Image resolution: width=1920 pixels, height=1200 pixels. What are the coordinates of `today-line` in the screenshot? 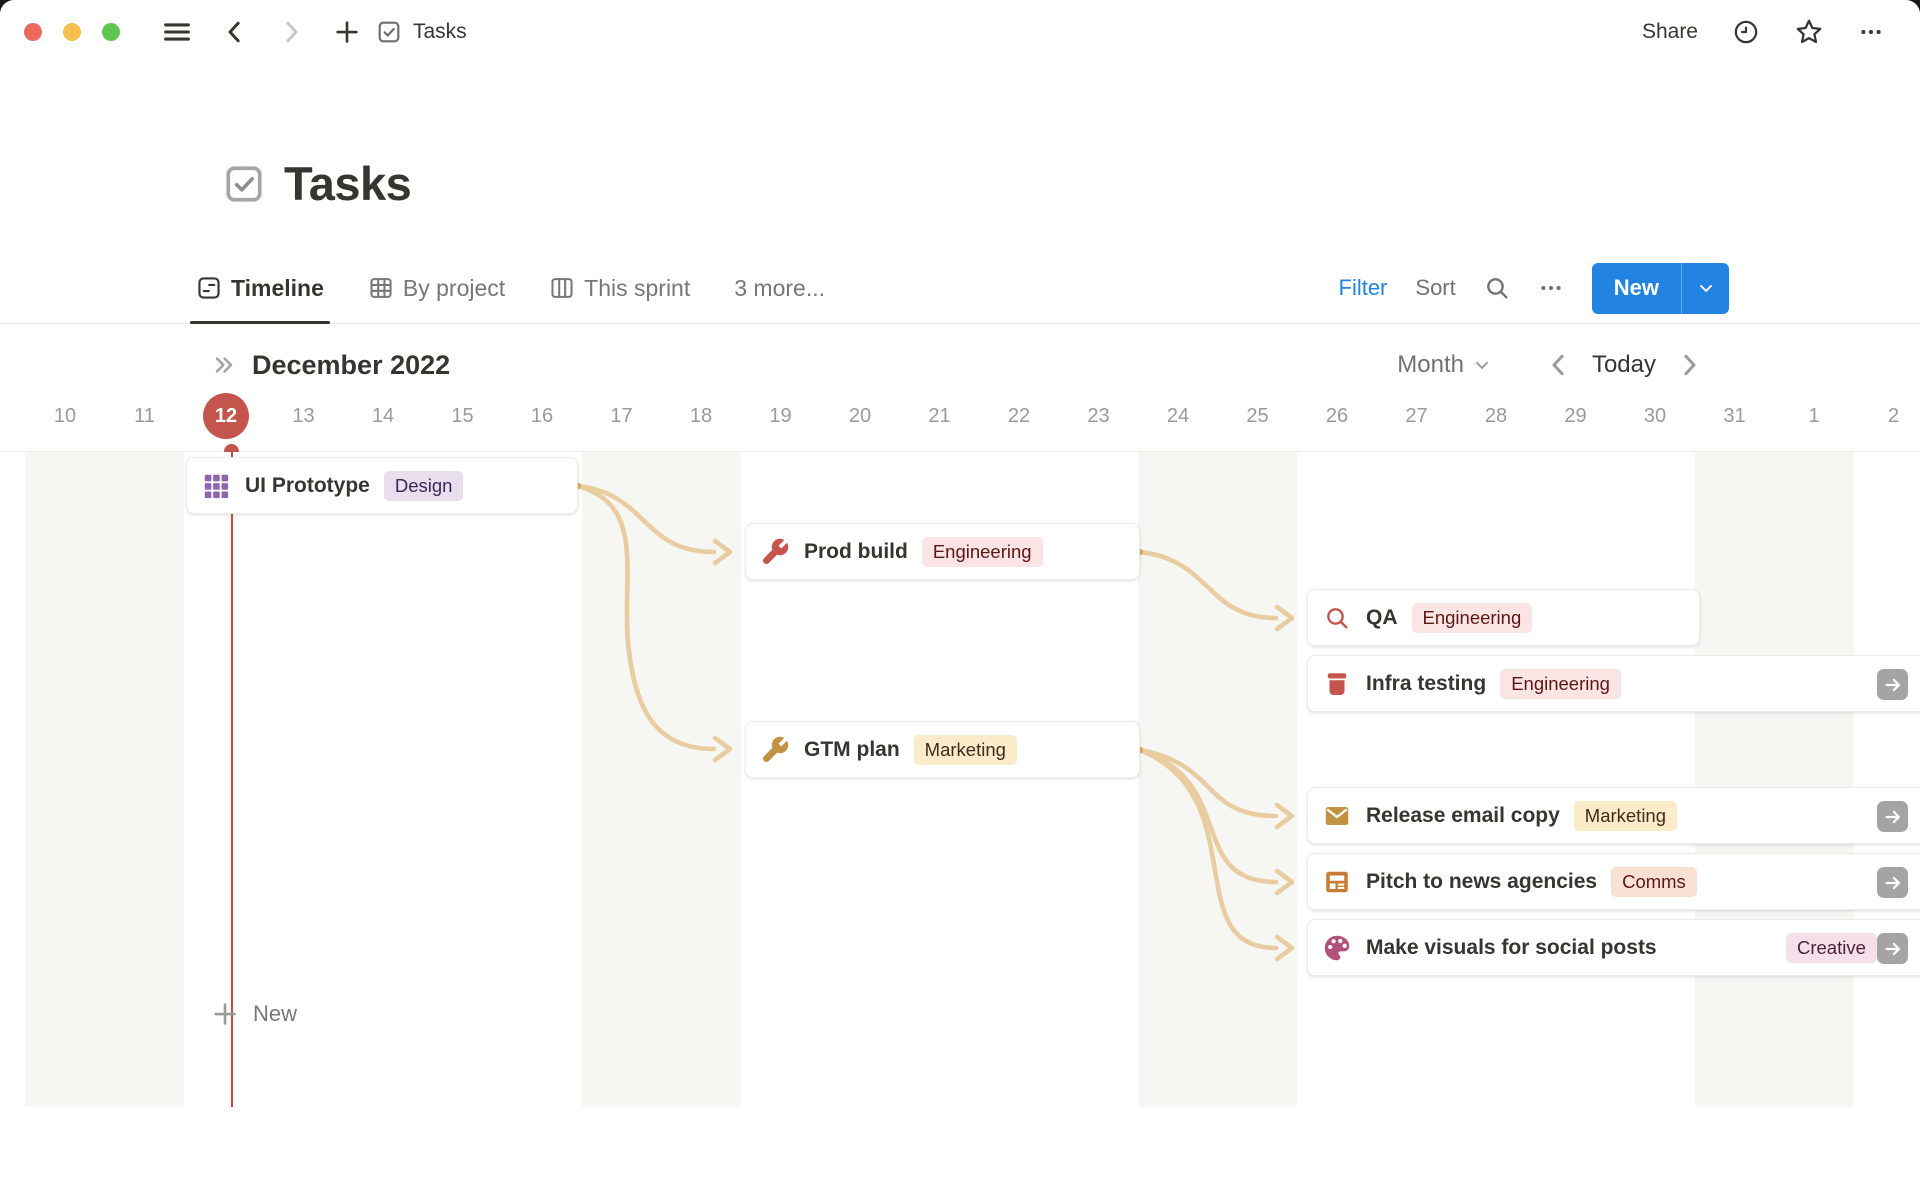 It's located at (232, 779).